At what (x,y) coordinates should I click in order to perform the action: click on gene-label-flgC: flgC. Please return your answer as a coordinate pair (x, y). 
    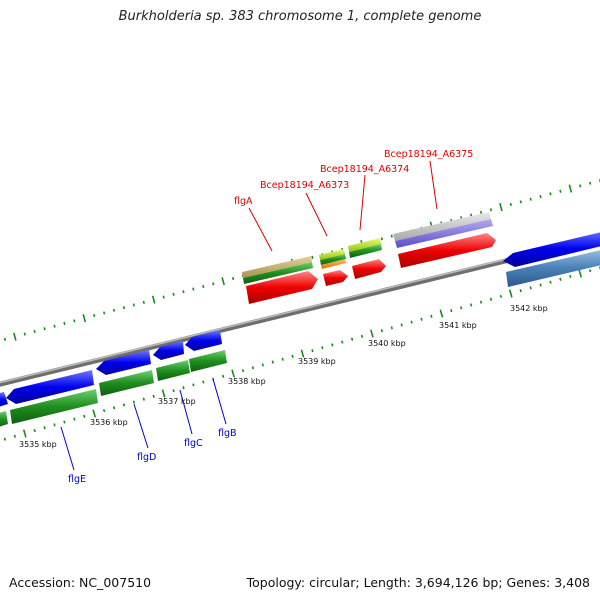
    Looking at the image, I should click on (193, 443).